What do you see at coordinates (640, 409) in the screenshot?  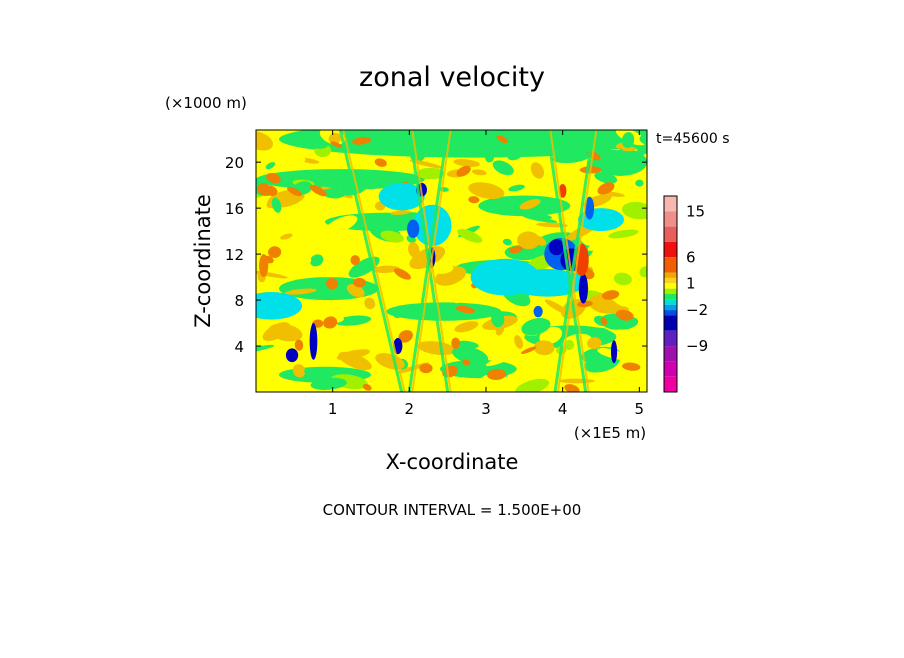 I see `x-tick-label: 5` at bounding box center [640, 409].